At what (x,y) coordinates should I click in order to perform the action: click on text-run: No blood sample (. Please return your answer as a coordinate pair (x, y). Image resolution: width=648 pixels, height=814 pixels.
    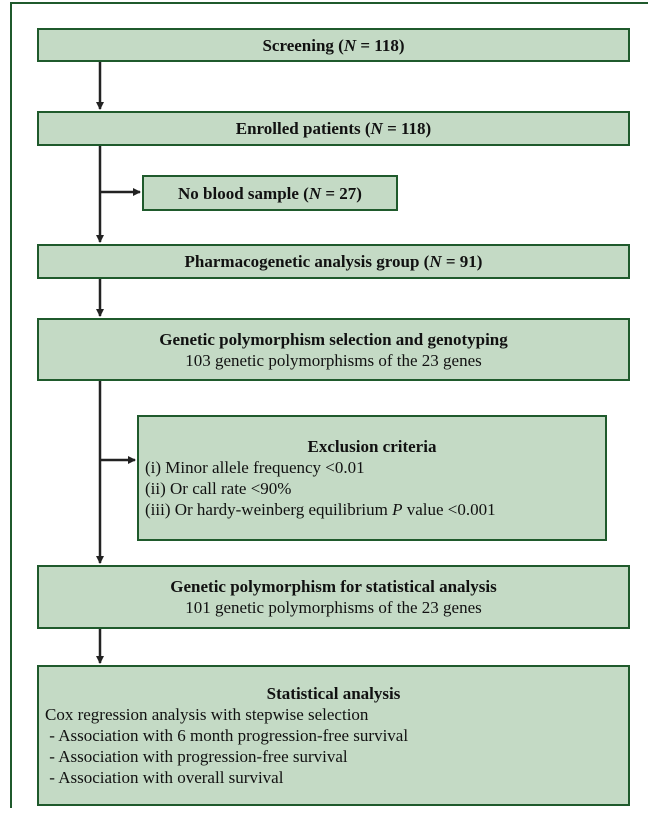
    Looking at the image, I should click on (243, 193).